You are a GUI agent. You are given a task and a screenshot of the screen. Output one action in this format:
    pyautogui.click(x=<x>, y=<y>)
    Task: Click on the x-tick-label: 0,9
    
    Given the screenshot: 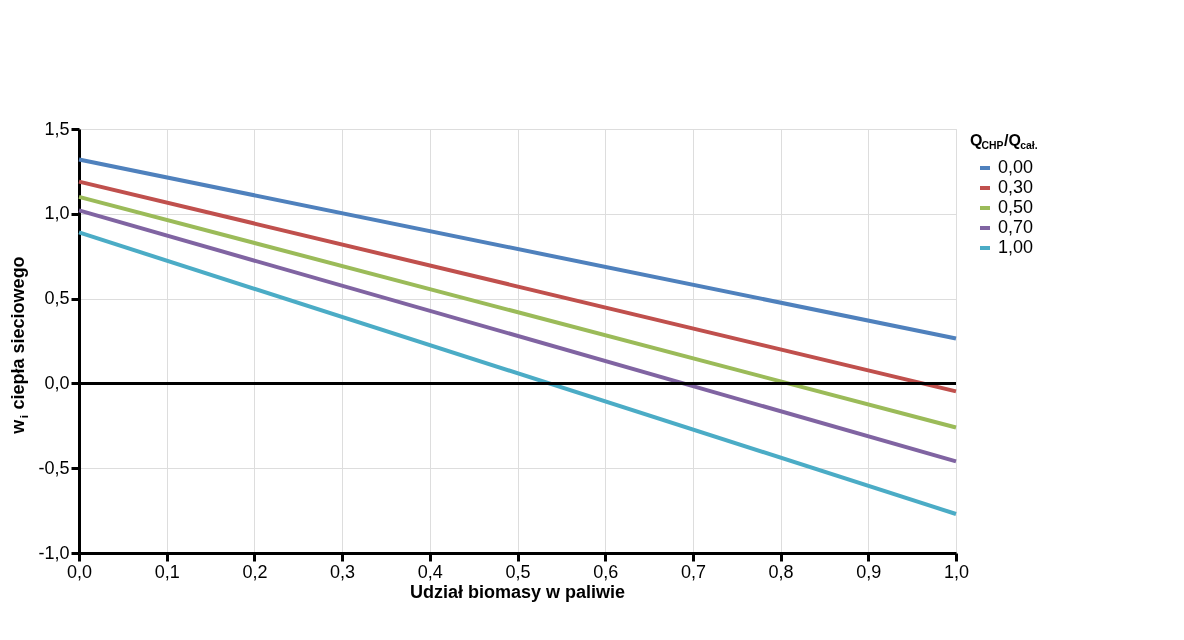 What is the action you would take?
    pyautogui.click(x=869, y=571)
    